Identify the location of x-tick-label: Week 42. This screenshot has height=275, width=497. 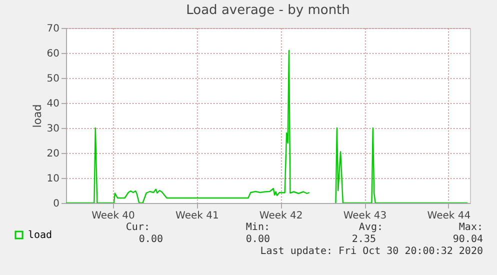
(281, 216).